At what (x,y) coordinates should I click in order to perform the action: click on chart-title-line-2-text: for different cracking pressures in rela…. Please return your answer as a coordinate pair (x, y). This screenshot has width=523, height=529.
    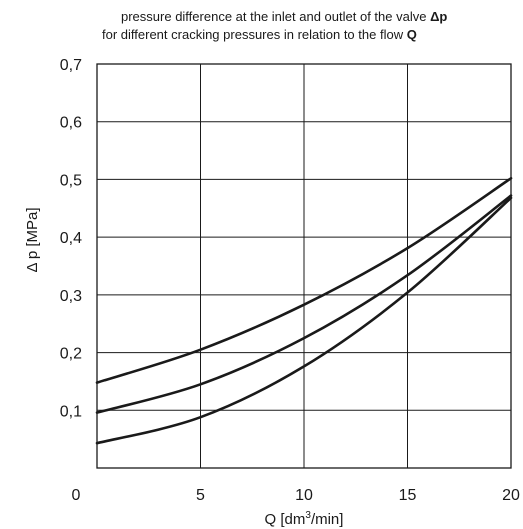
    Looking at the image, I should click on (254, 34).